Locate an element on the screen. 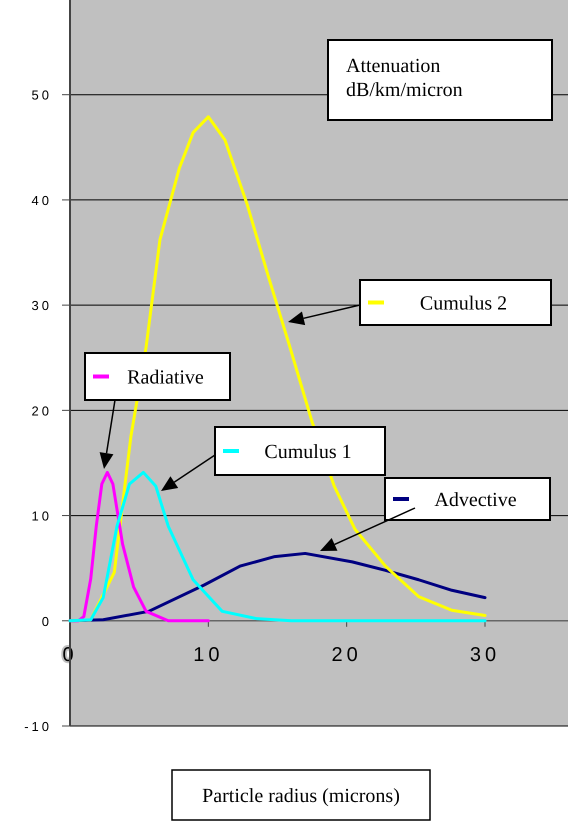 This screenshot has width=568, height=823. y-tick-label: -10 is located at coordinates (38, 726).